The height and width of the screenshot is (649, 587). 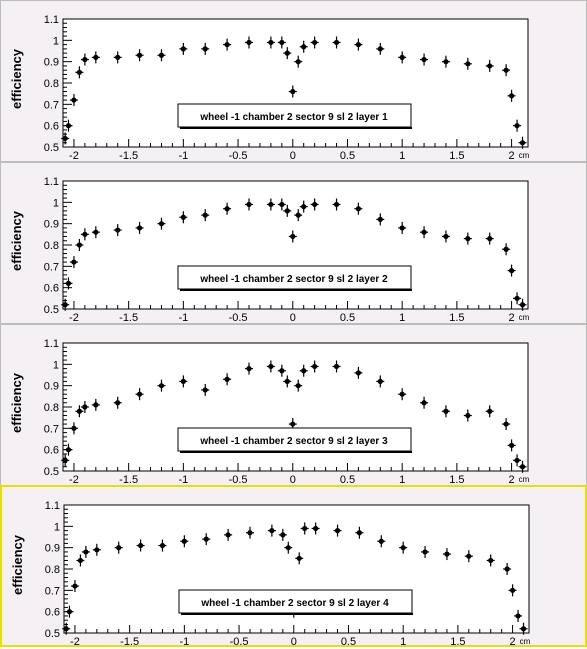 I want to click on legend-text: wheel -1 chamber 2 sector 9 sl 2 layer 4, so click(x=294, y=603).